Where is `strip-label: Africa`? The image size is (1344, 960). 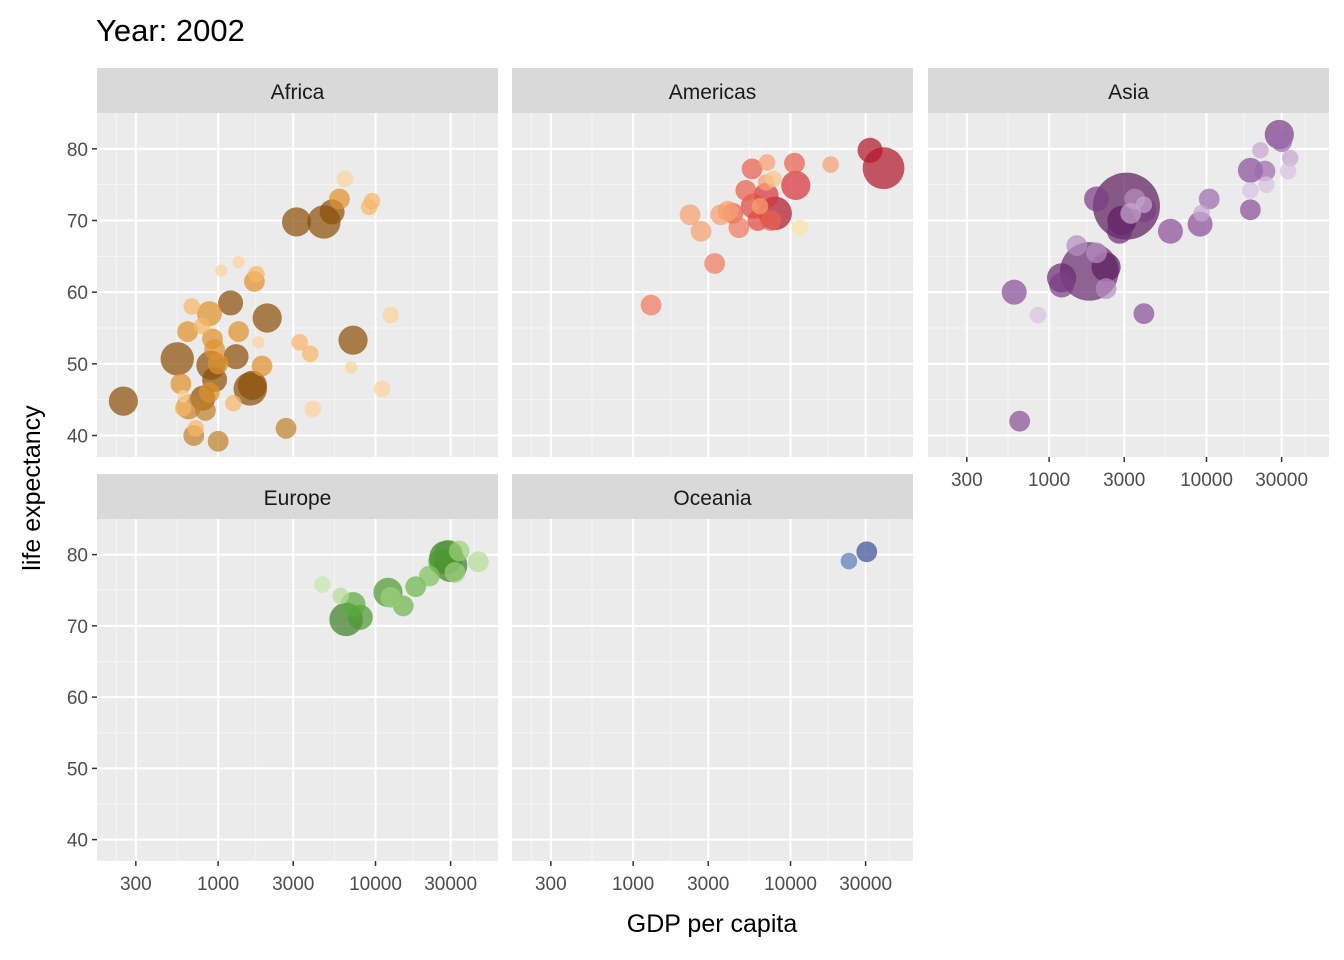
strip-label: Africa is located at coordinates (298, 92).